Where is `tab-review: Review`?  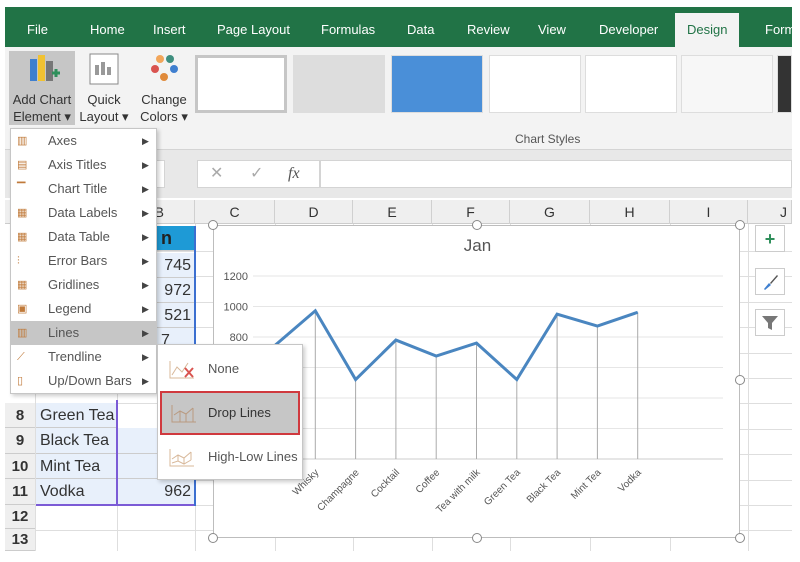 tab-review: Review is located at coordinates (488, 29).